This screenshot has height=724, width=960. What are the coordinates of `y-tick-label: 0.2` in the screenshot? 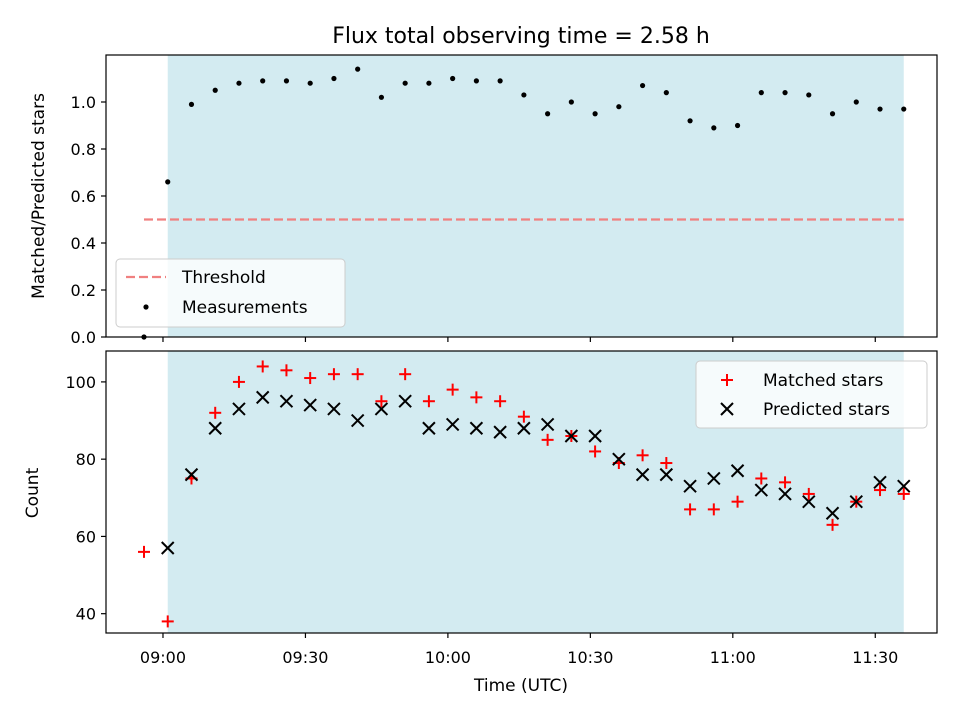 It's located at (83, 290).